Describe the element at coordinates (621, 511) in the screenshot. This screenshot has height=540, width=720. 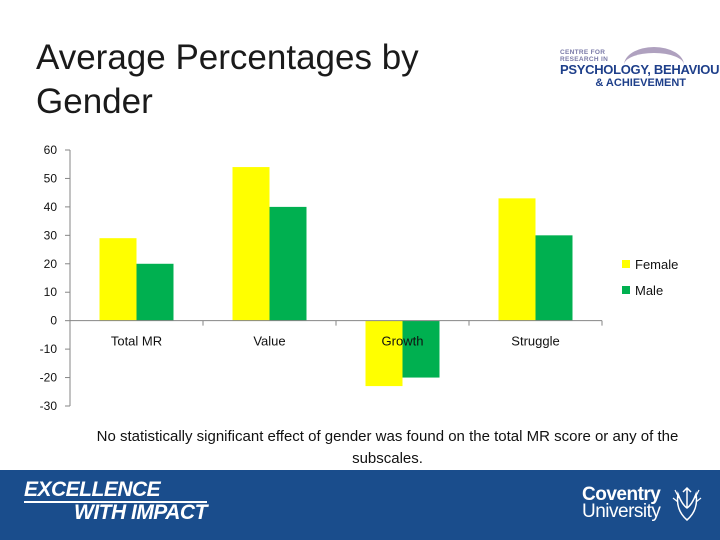
I see `university-name-2: University` at that location.